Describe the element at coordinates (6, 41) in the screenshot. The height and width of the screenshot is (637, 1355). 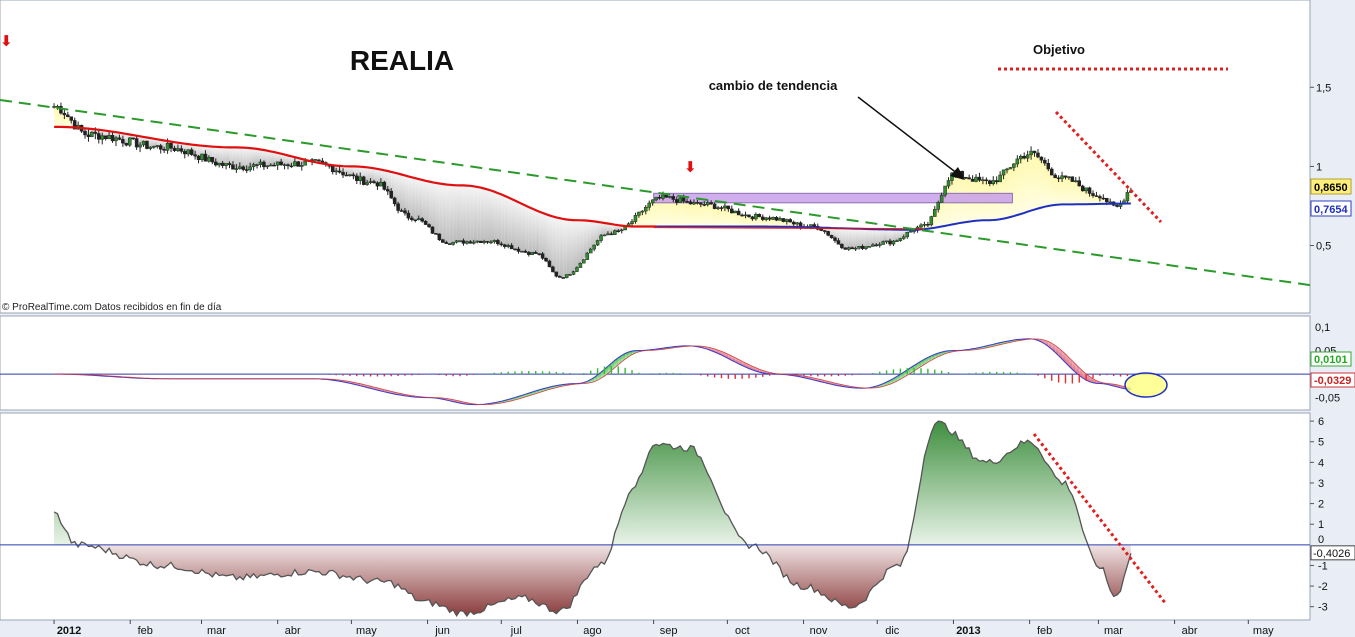
I see `sell-signal-marker-left: ⬇` at that location.